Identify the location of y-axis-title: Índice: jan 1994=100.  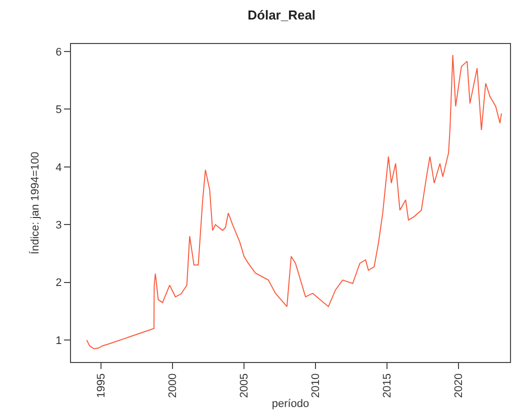
(35, 203).